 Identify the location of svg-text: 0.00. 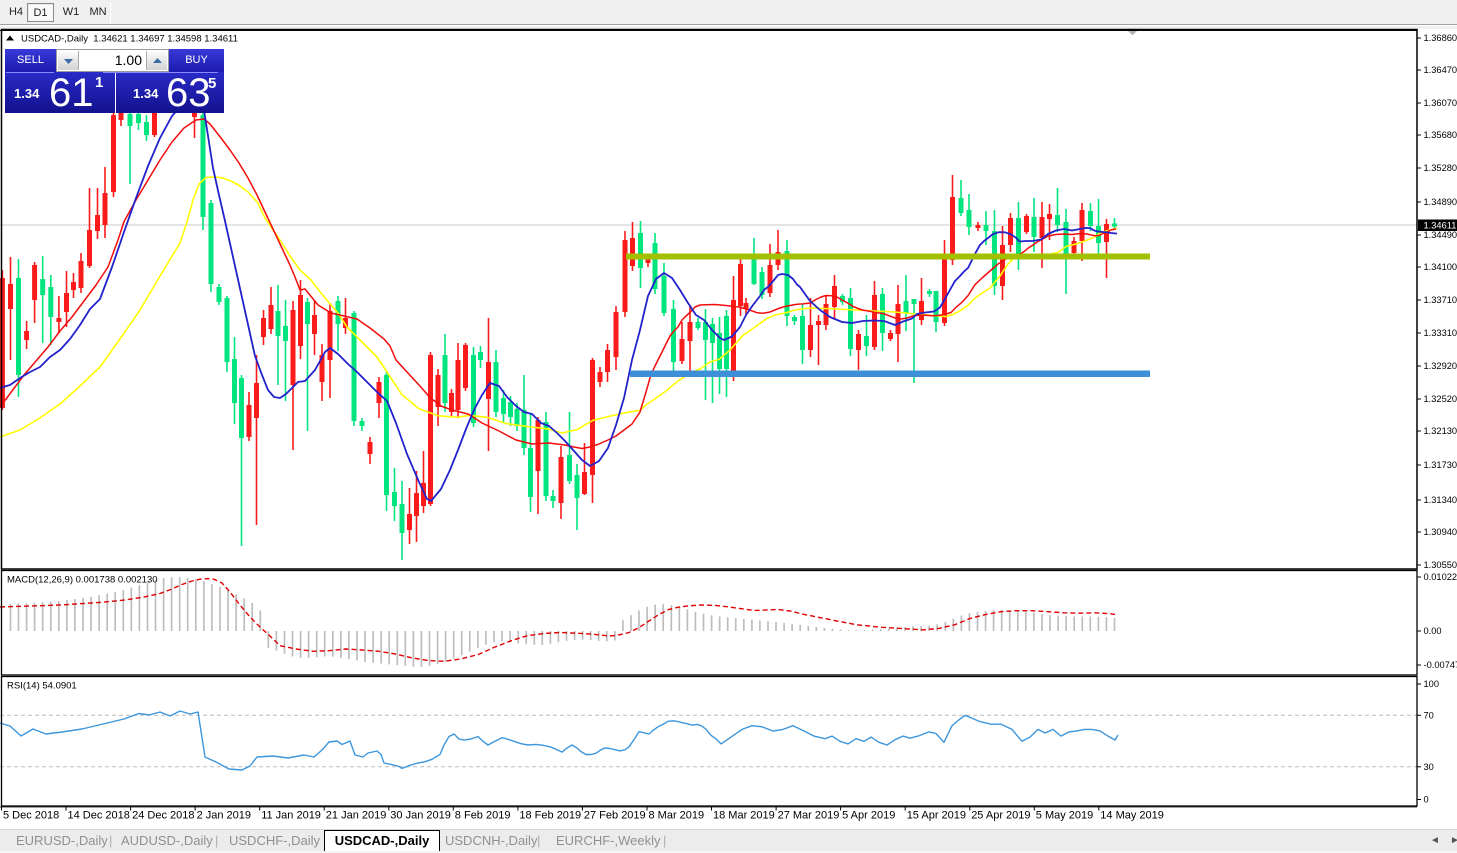
(1433, 631).